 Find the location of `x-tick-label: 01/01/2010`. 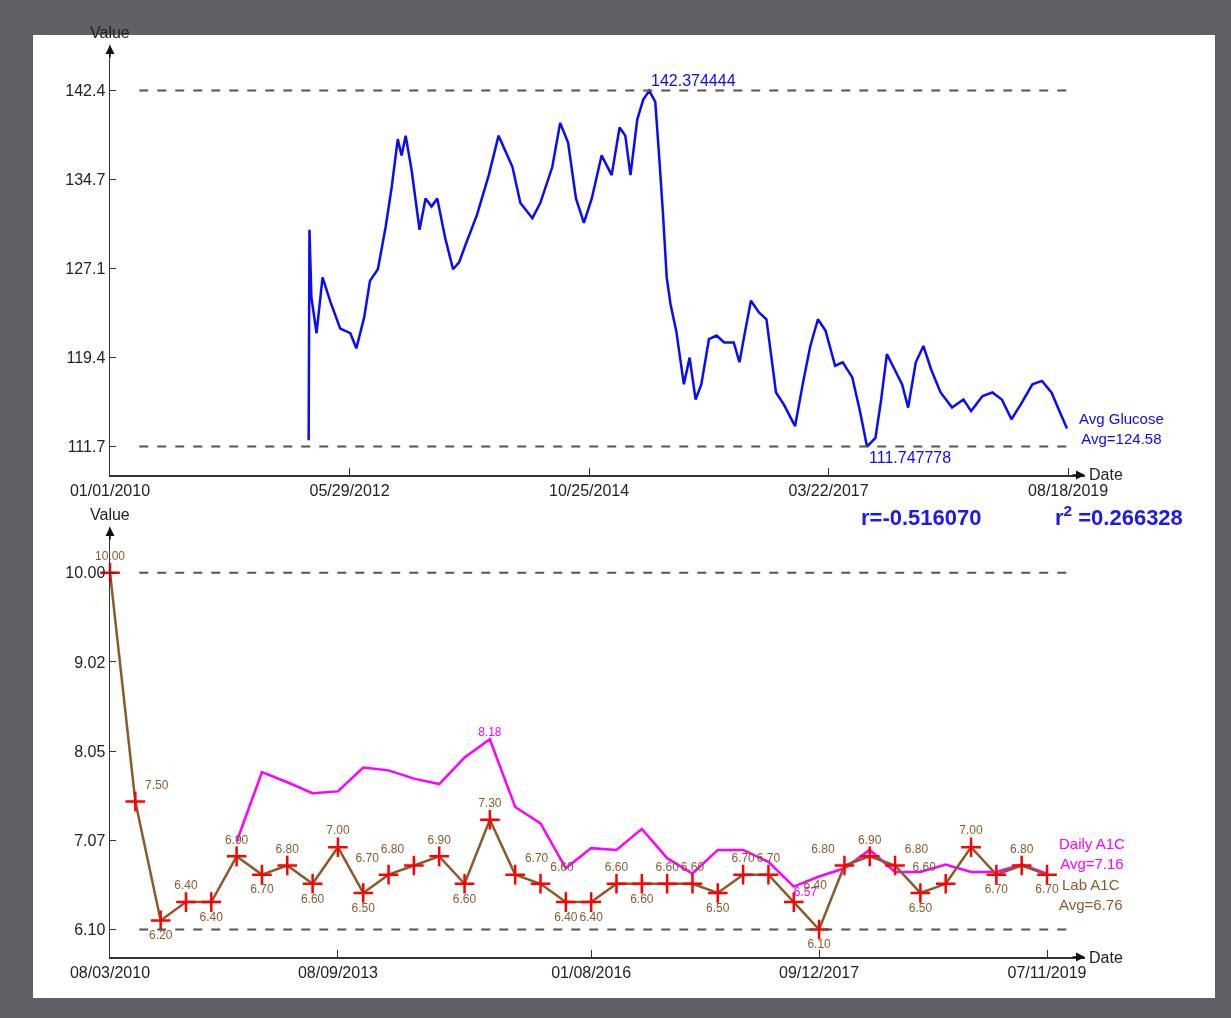

x-tick-label: 01/01/2010 is located at coordinates (110, 490).